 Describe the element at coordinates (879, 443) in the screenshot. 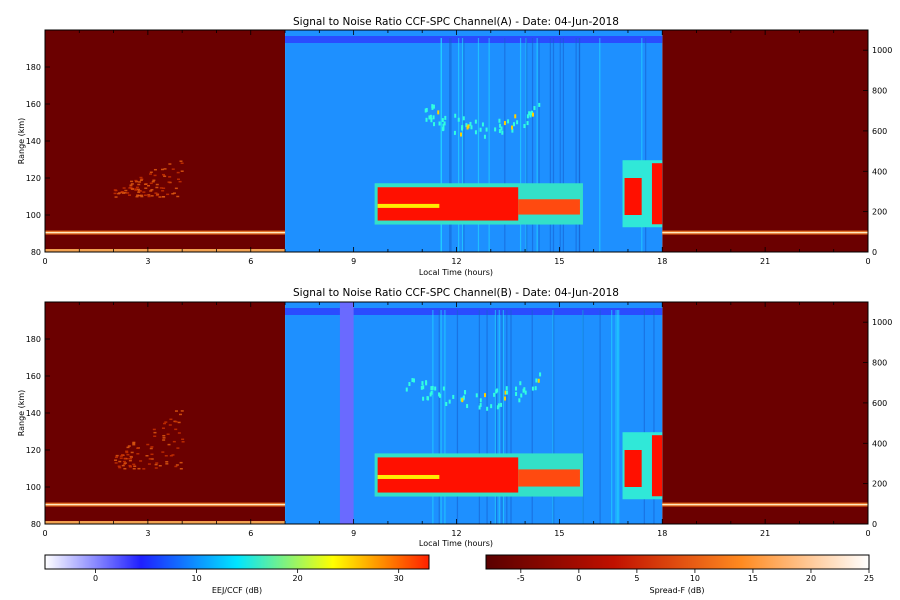

I see `y2-tick-label: 400` at that location.